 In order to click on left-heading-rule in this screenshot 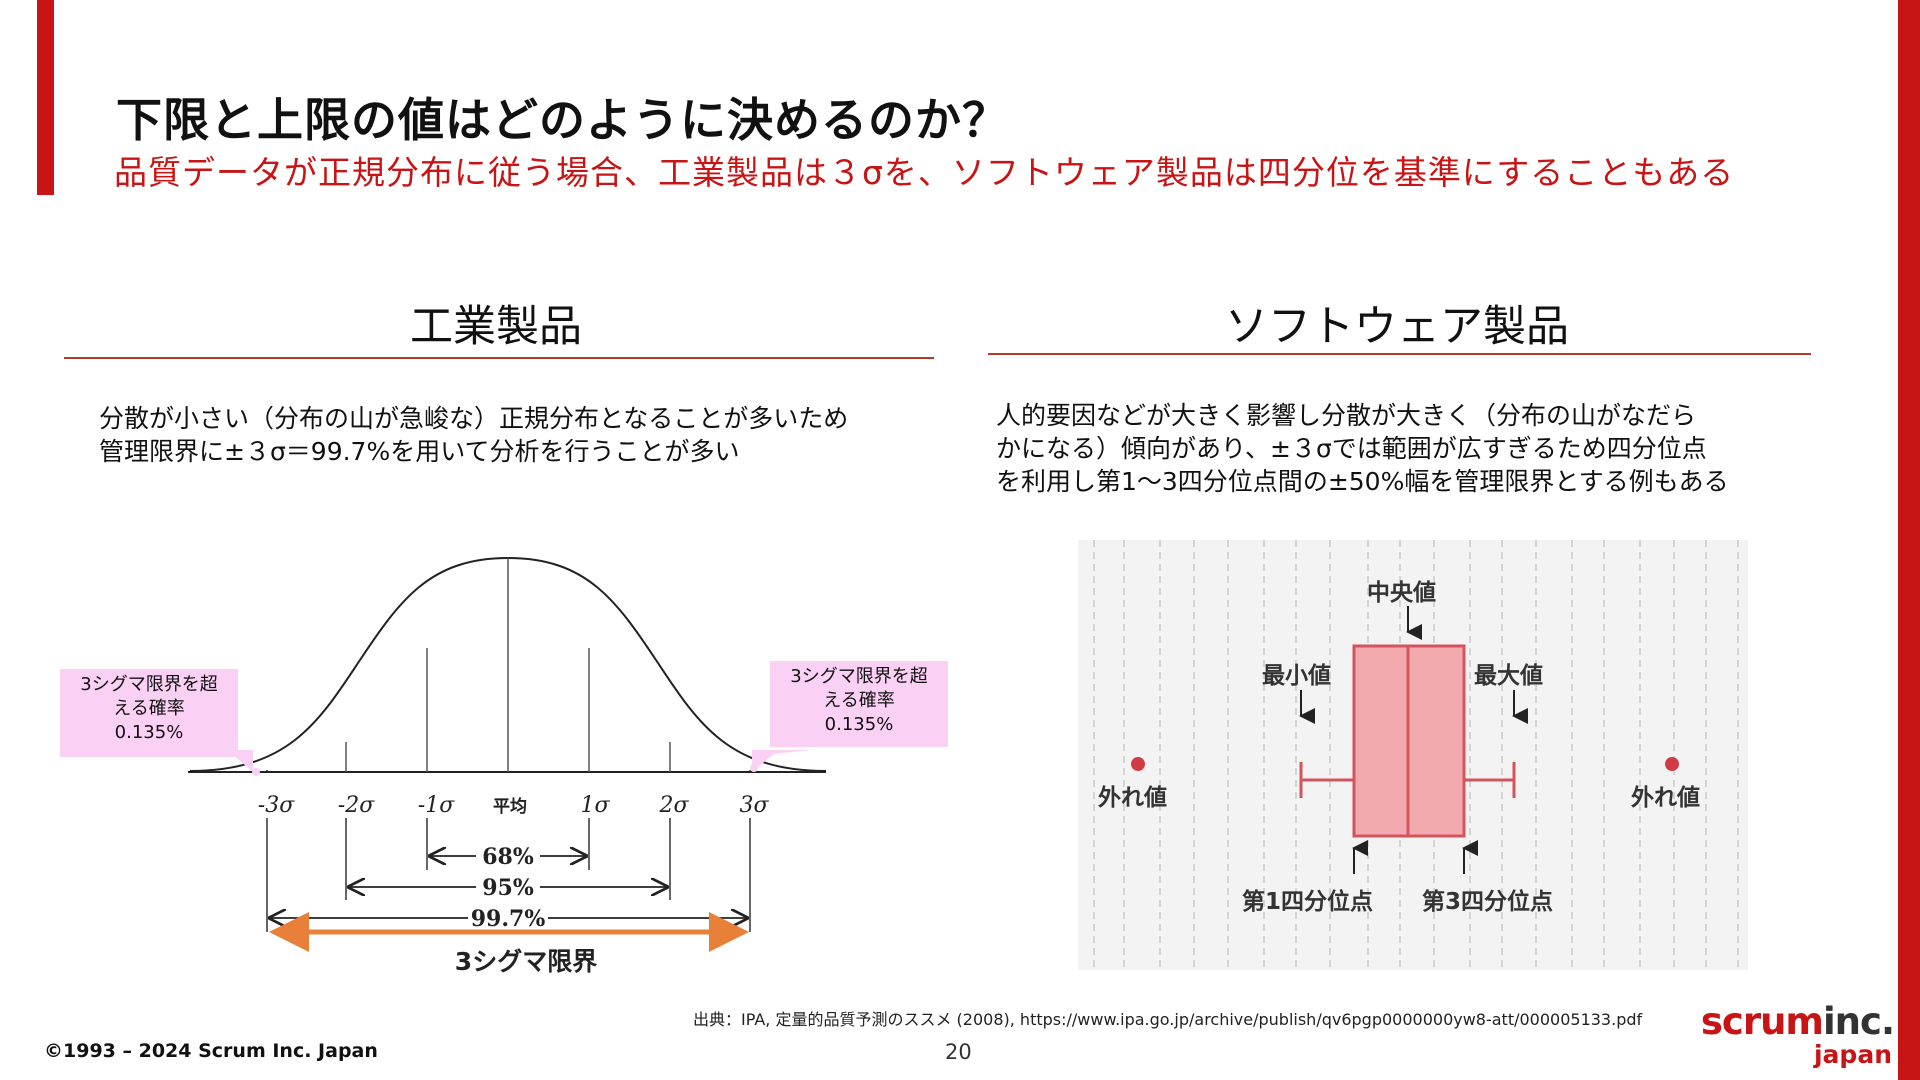, I will do `click(499, 358)`.